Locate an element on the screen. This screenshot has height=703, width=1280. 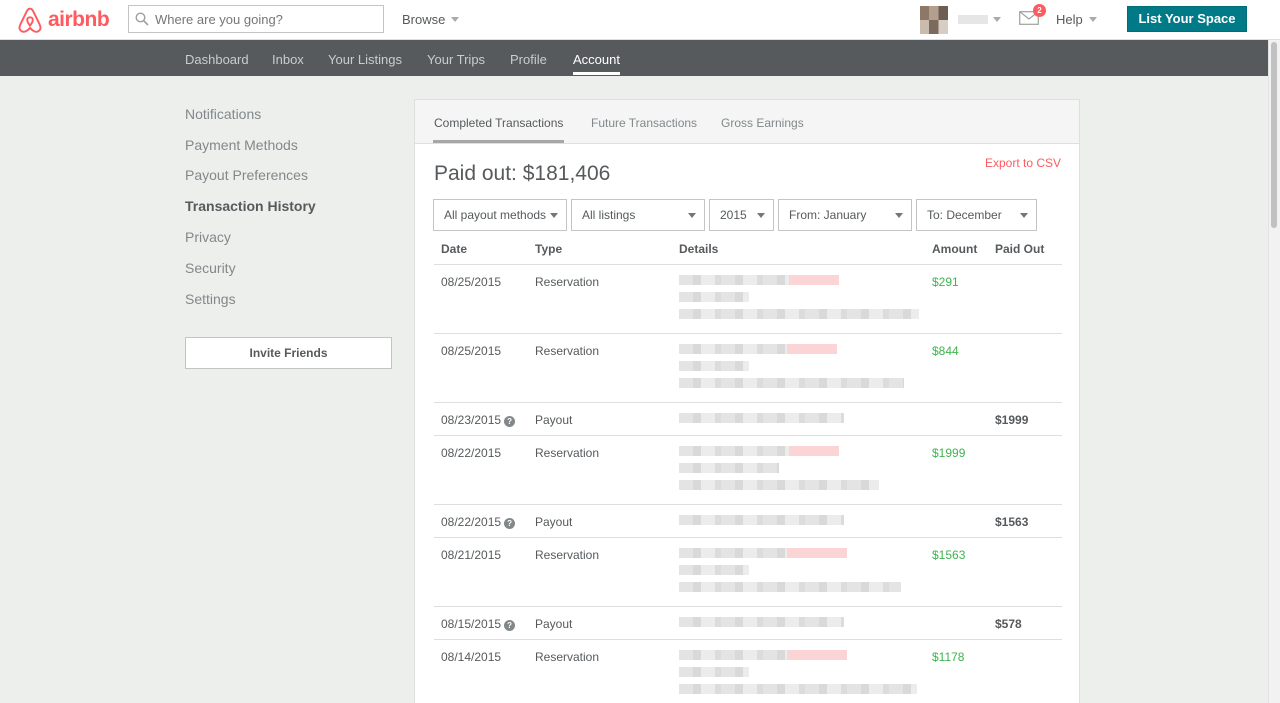
sidemenu-privacy: Privacy is located at coordinates (208, 237).